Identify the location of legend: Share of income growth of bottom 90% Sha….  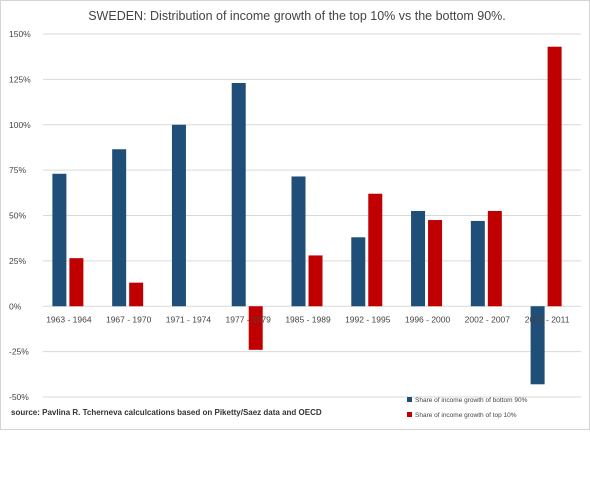
(467, 408).